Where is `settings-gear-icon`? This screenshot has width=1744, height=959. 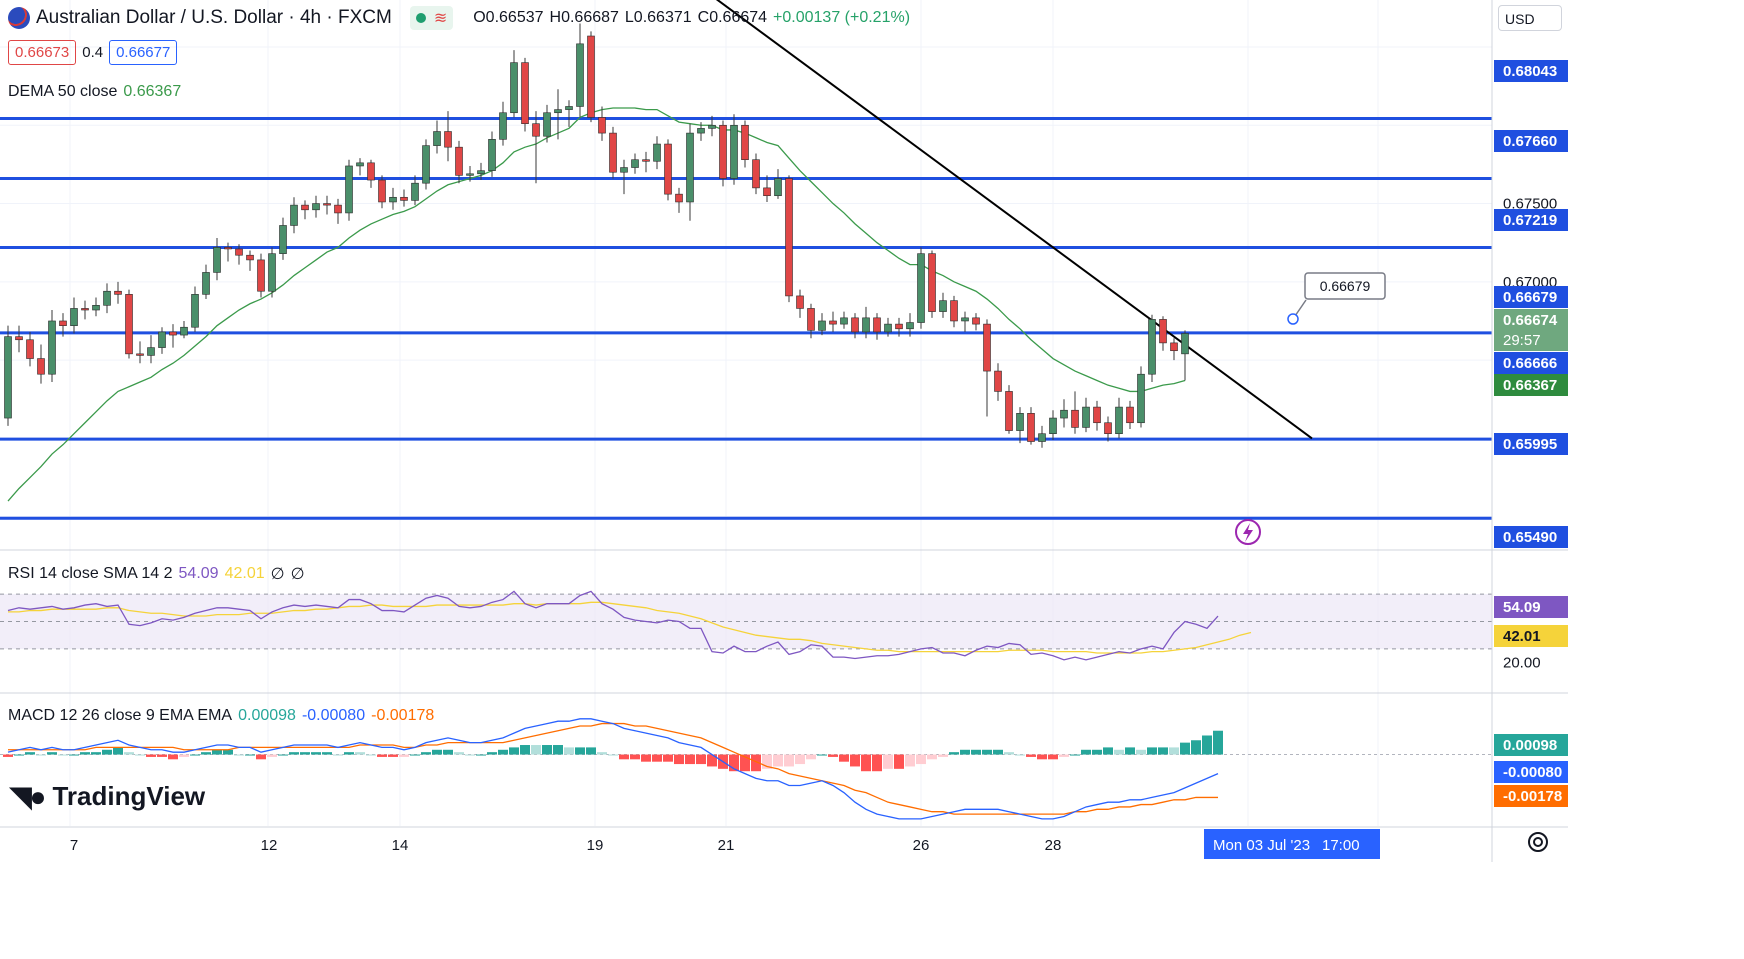 settings-gear-icon is located at coordinates (1538, 842).